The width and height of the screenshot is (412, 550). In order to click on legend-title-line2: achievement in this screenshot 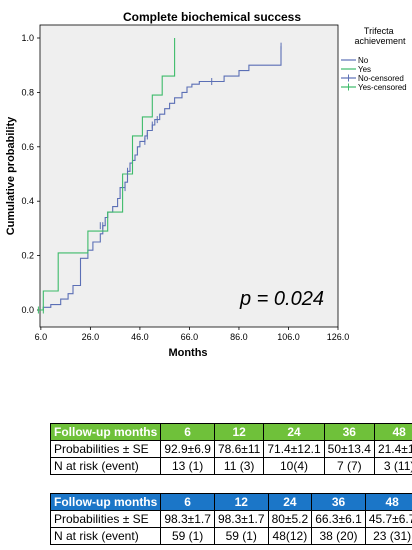, I will do `click(380, 41)`.